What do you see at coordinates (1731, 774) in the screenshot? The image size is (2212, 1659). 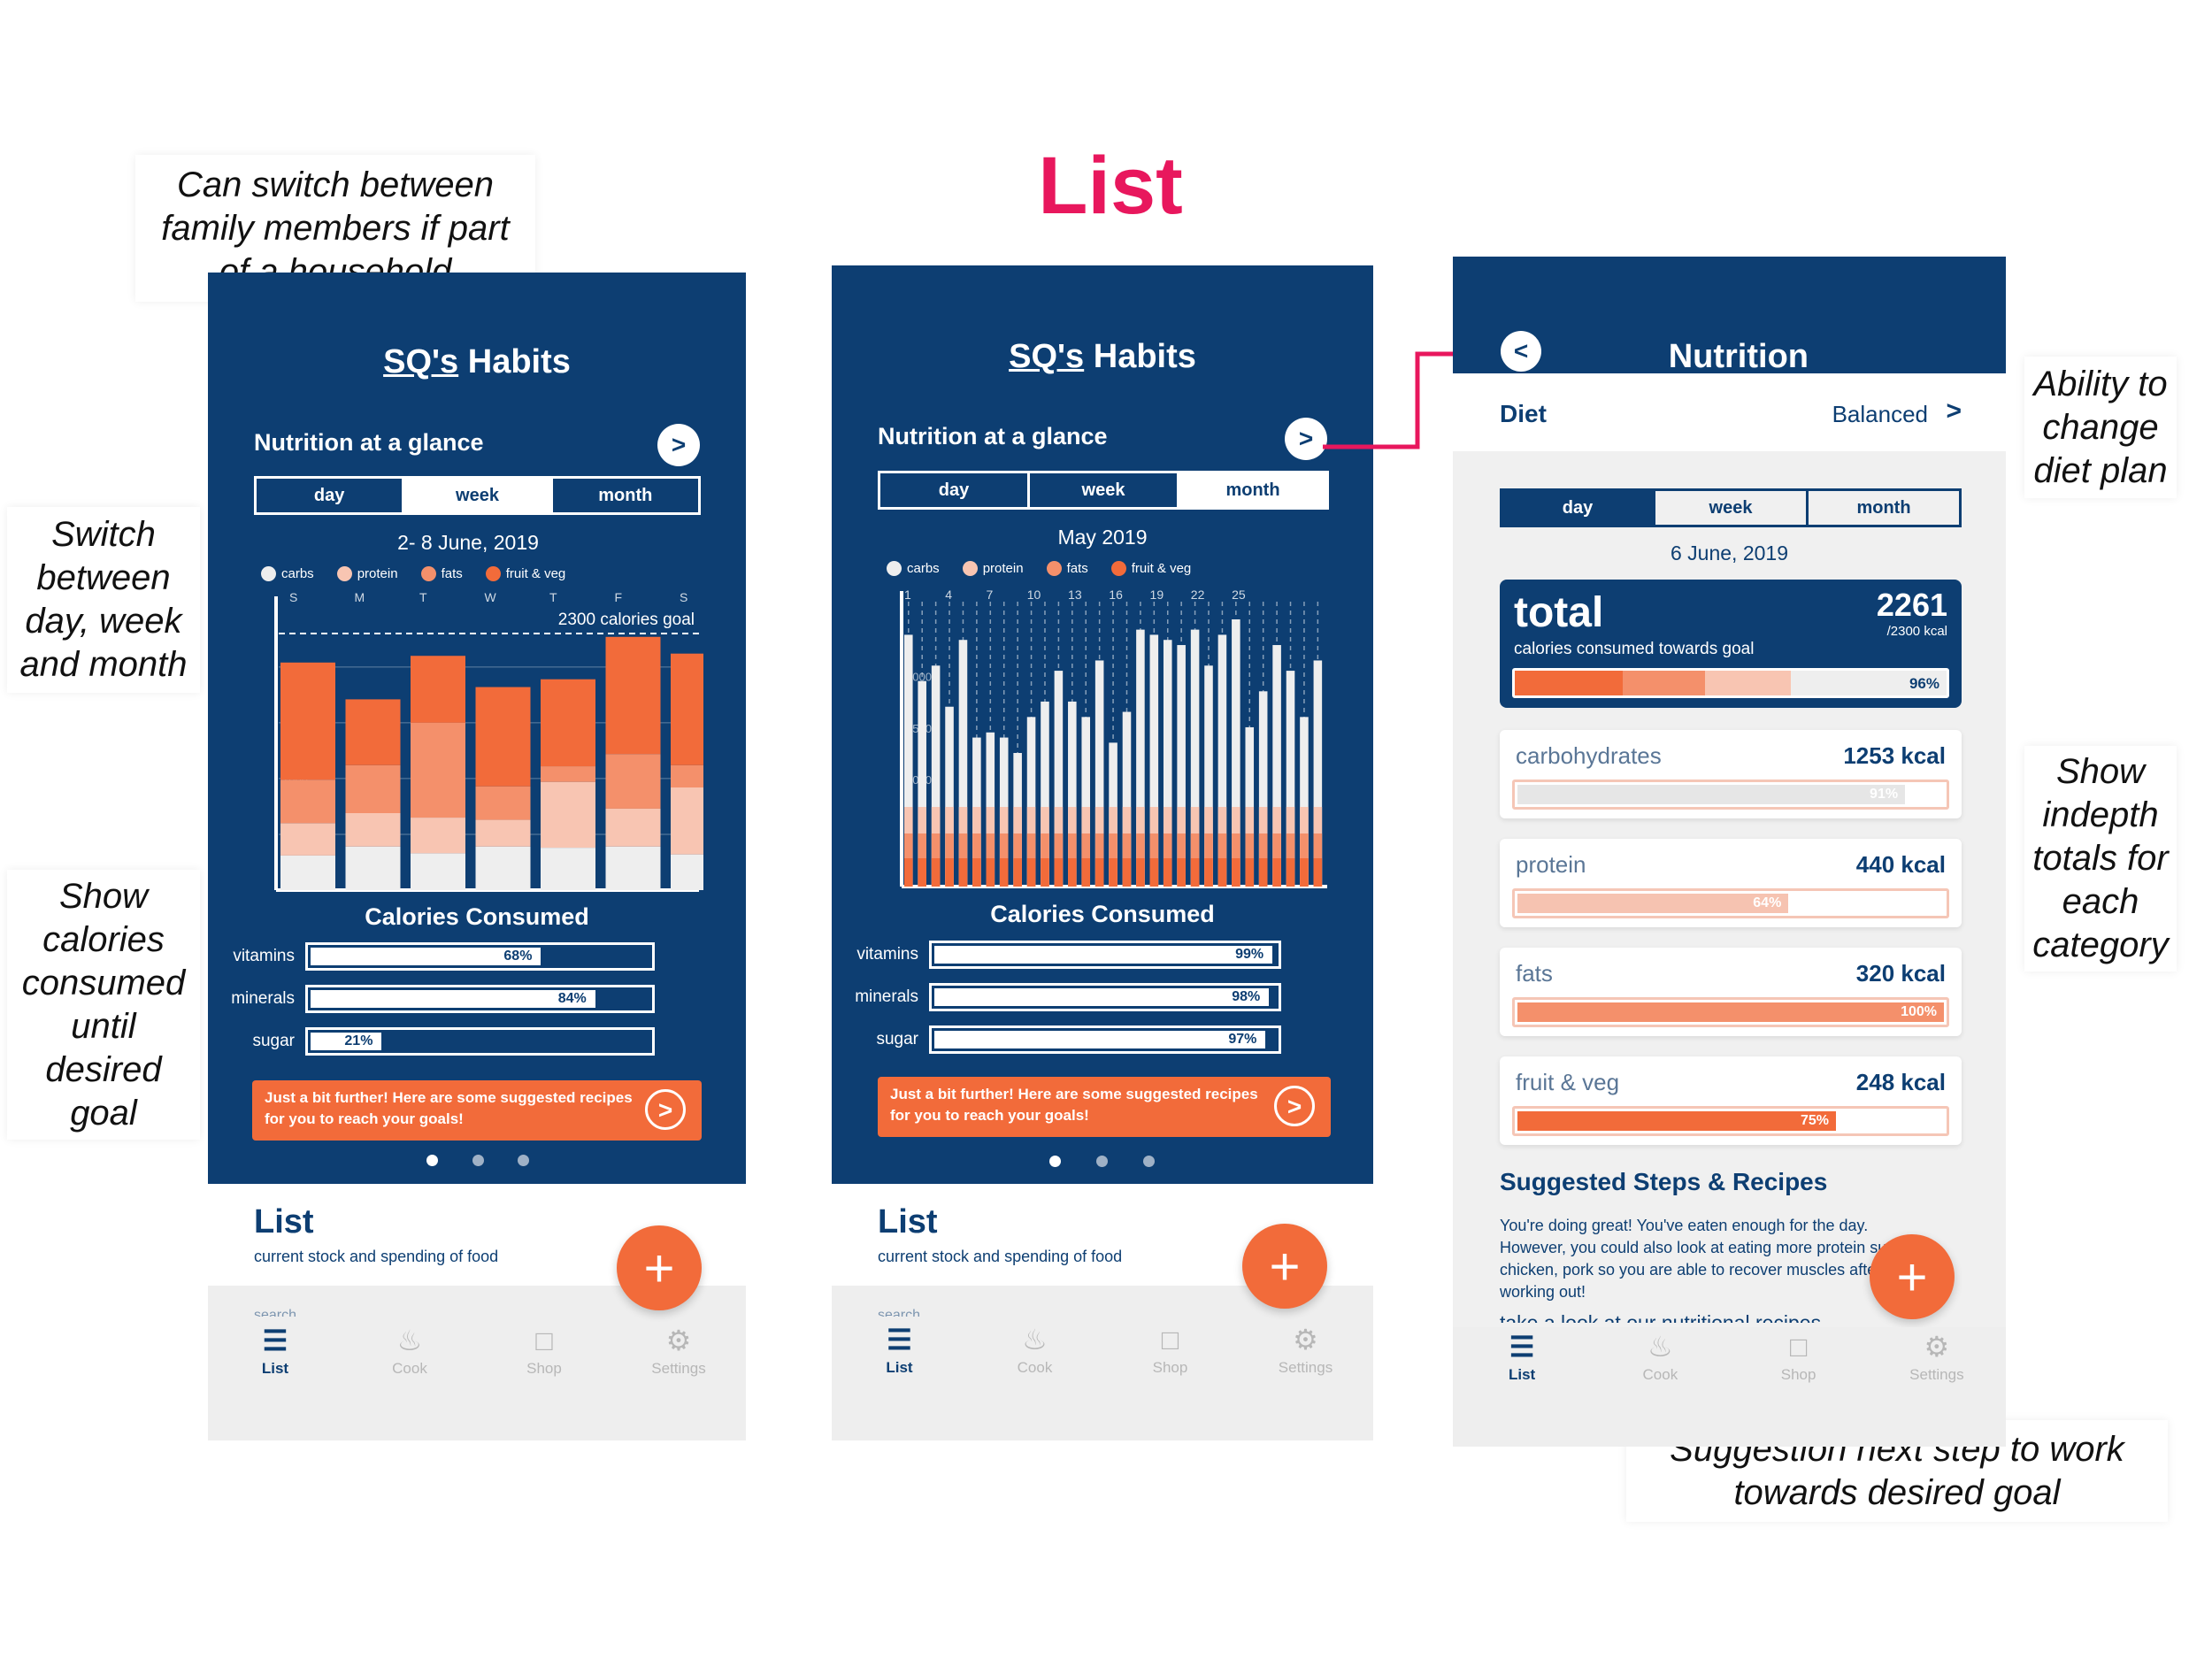 I see `category-card: carbohydrates 1253 kcal 91%` at bounding box center [1731, 774].